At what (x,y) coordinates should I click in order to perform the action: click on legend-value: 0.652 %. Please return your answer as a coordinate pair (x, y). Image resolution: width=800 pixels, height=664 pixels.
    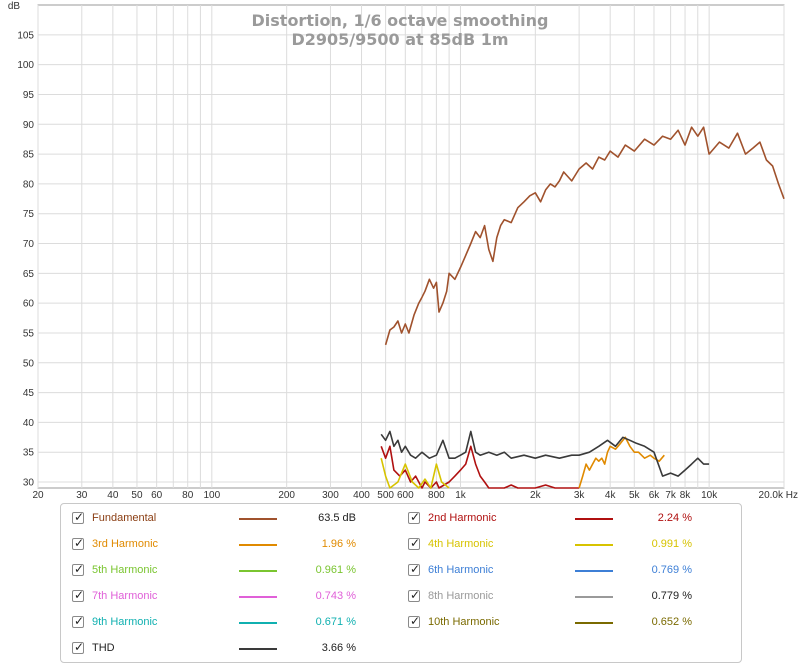
    Looking at the image, I should click on (671, 622).